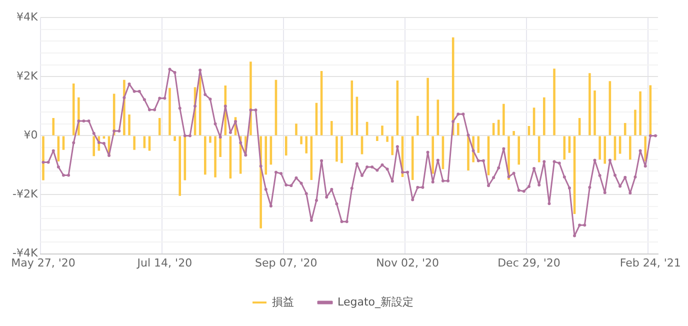 This screenshot has height=326, width=688. What do you see at coordinates (650, 263) in the screenshot?
I see `x-tick-label: Feb 24, '21` at bounding box center [650, 263].